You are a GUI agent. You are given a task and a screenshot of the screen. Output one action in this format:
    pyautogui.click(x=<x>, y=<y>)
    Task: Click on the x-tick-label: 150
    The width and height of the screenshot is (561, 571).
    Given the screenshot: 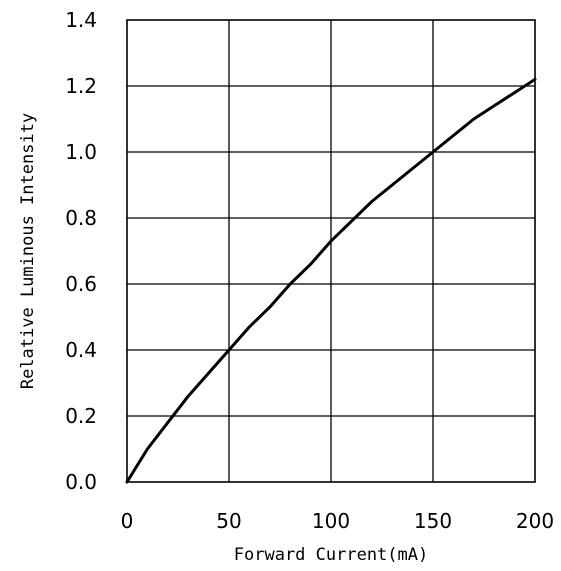 What is the action you would take?
    pyautogui.click(x=433, y=521)
    